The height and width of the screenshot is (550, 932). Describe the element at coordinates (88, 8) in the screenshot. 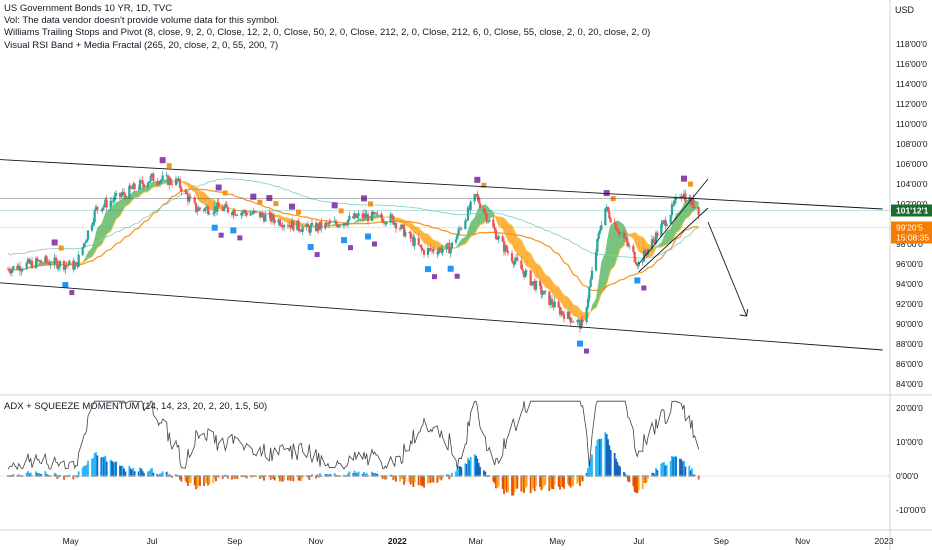

I see `symbol-title: US Government Bonds 10 YR, 1D, TVC` at that location.